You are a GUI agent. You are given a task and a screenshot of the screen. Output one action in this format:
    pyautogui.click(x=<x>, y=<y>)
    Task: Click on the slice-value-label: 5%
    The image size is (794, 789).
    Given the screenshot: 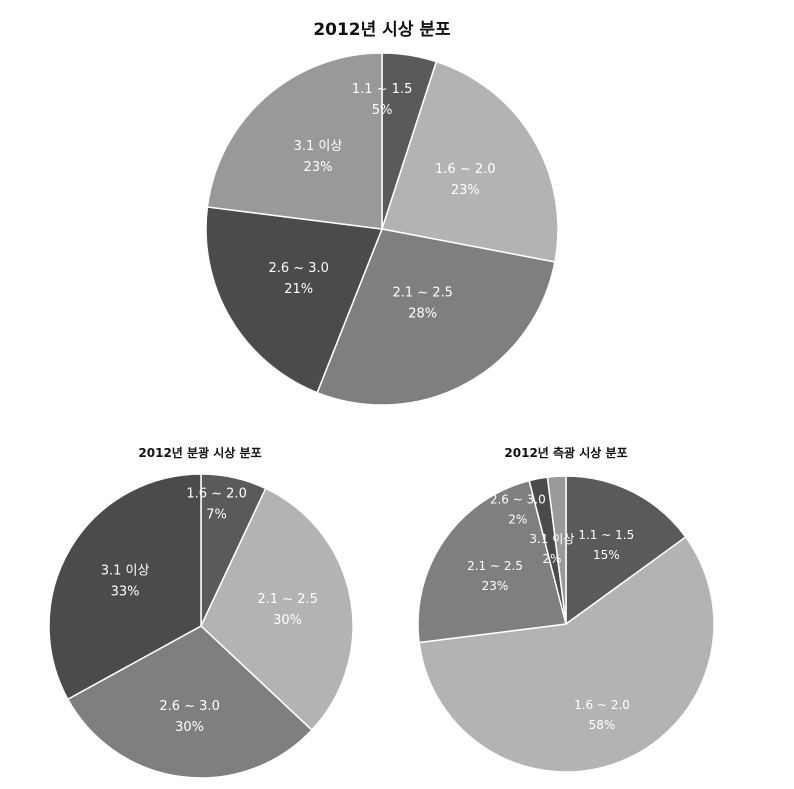 What is the action you would take?
    pyautogui.click(x=382, y=110)
    